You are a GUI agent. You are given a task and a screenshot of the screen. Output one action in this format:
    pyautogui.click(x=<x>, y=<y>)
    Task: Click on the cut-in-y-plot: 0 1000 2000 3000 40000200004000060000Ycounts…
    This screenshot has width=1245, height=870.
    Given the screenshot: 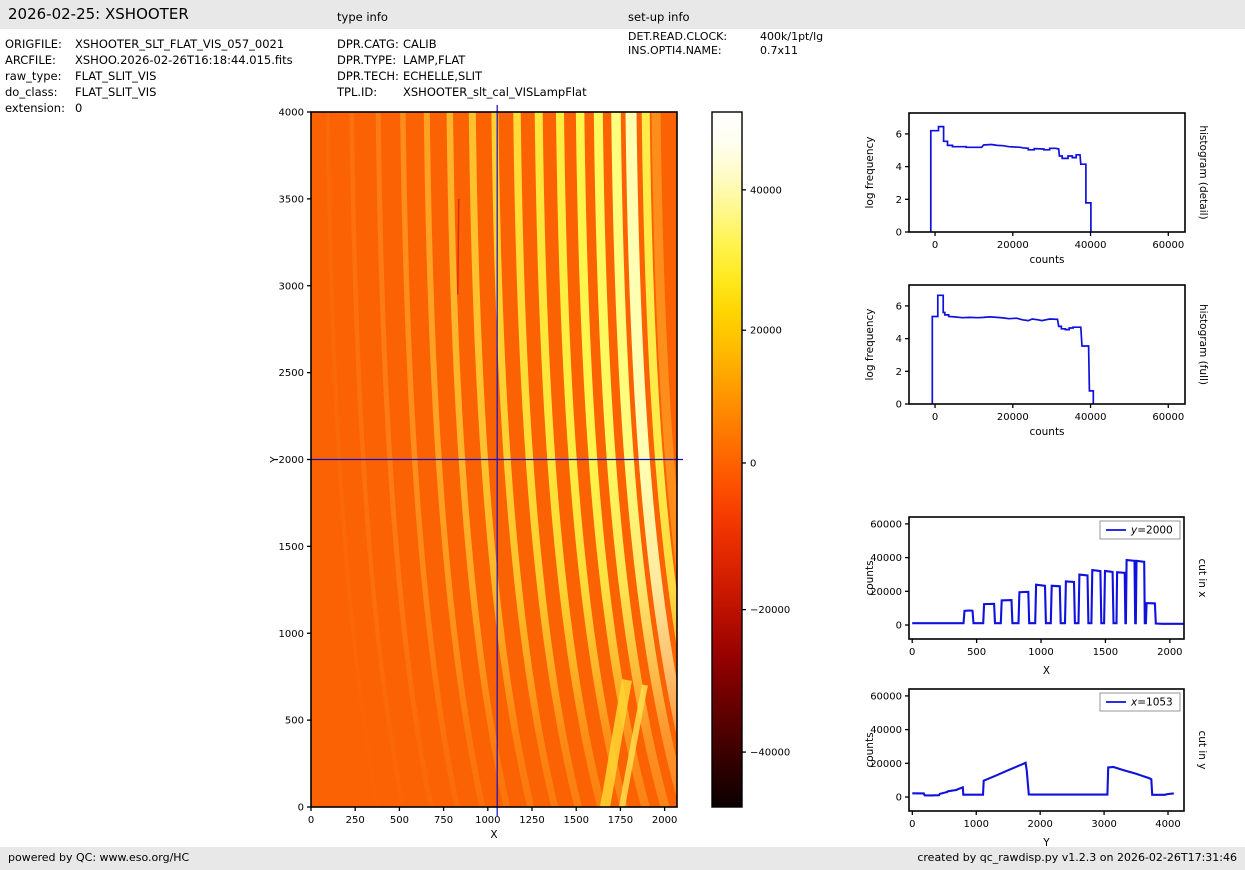 What is the action you would take?
    pyautogui.click(x=1036, y=768)
    